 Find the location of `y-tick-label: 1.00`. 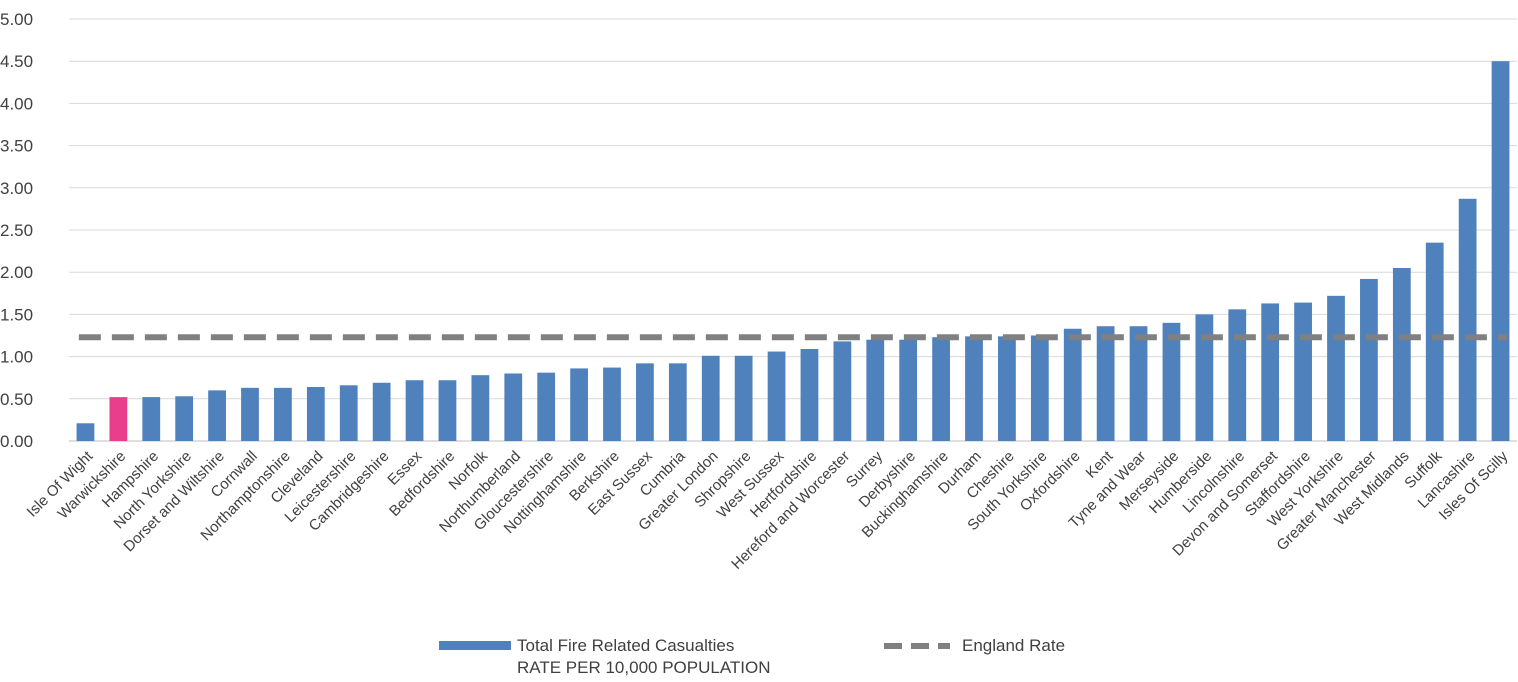

y-tick-label: 1.00 is located at coordinates (16, 357).